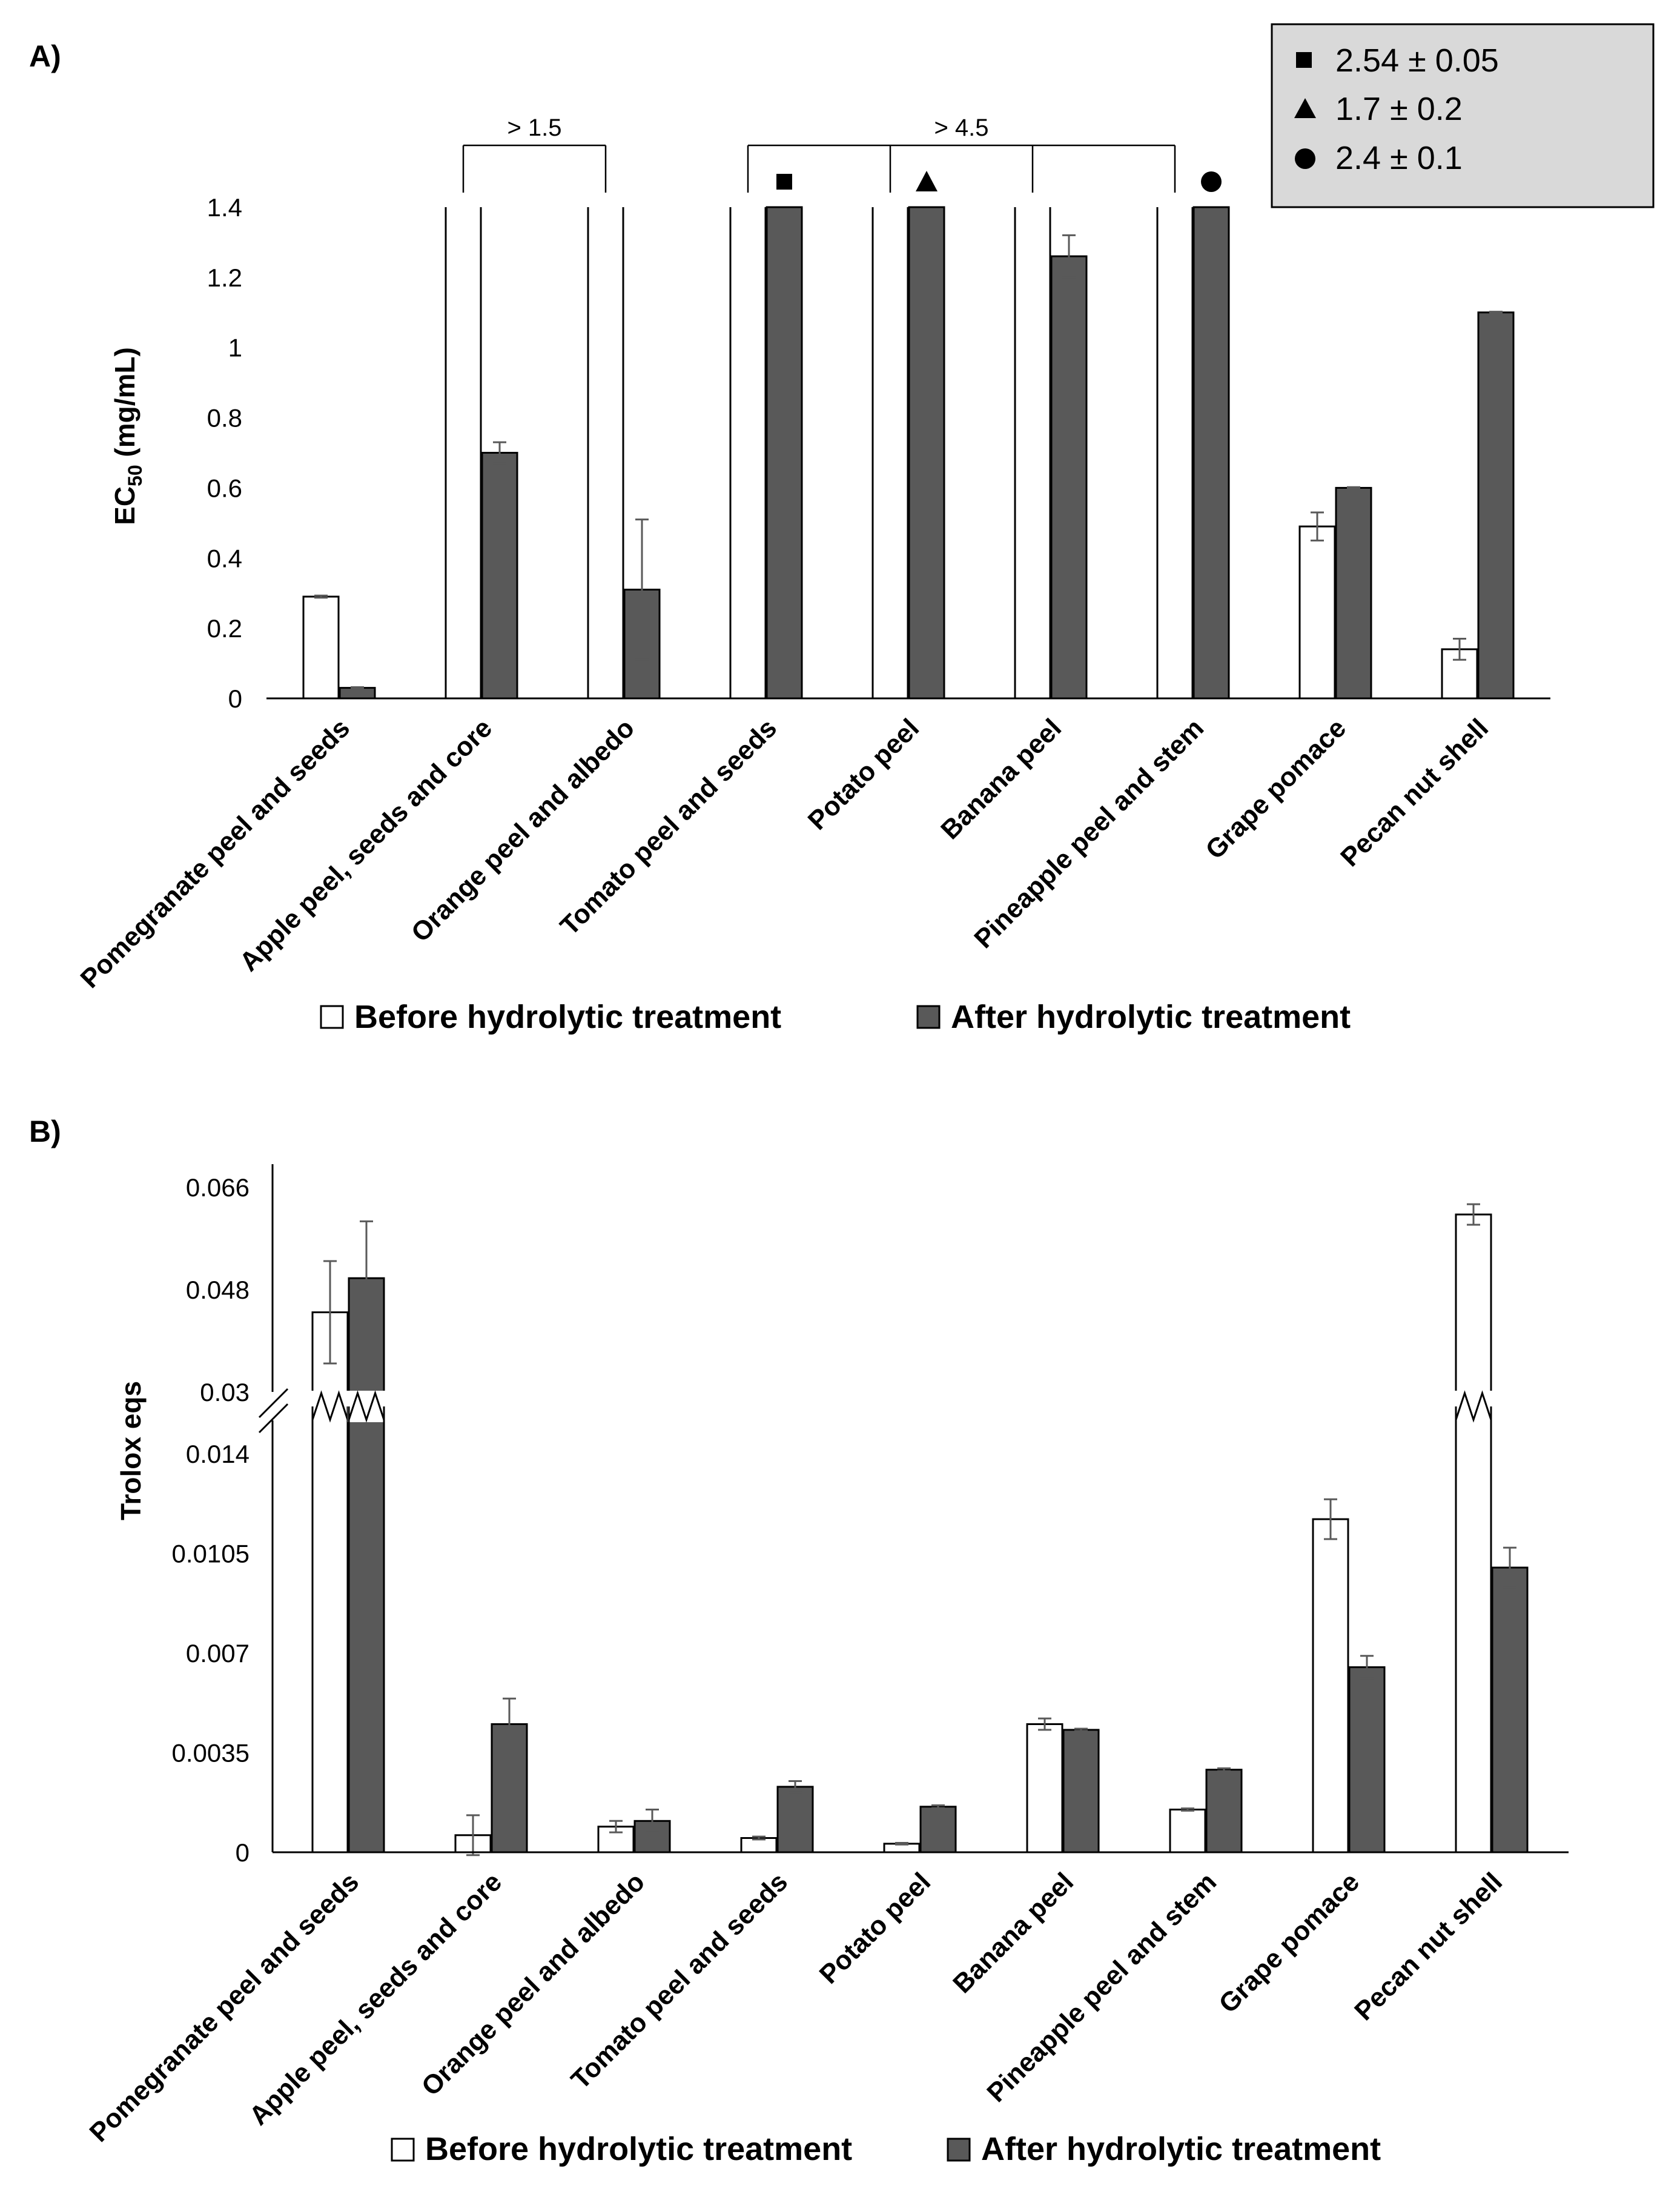 The height and width of the screenshot is (2186, 1680). I want to click on y-tick-label: 0.014, so click(218, 1454).